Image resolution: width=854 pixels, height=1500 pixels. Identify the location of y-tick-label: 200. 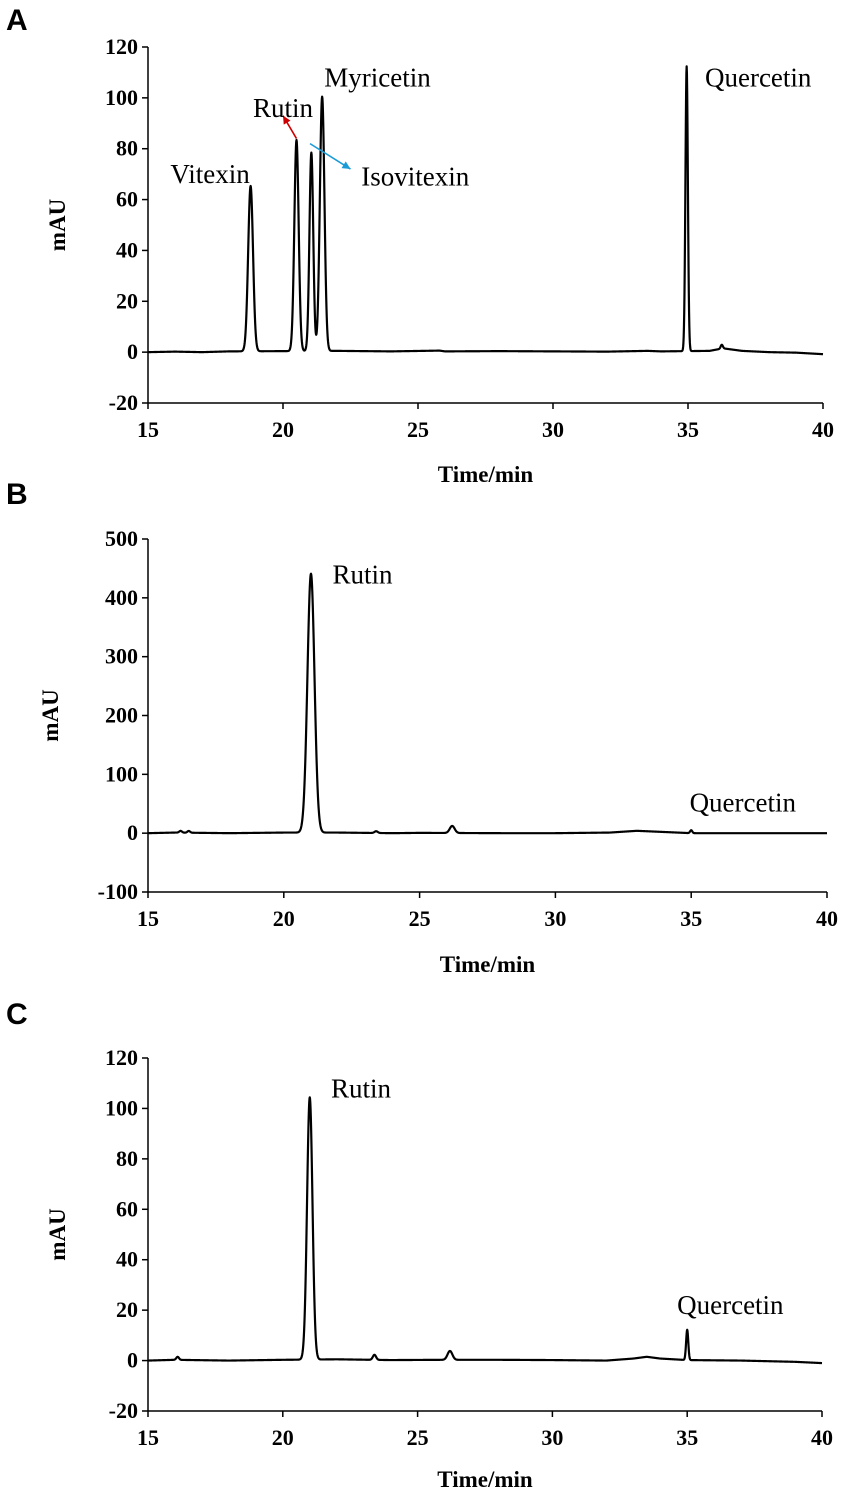
(121, 715).